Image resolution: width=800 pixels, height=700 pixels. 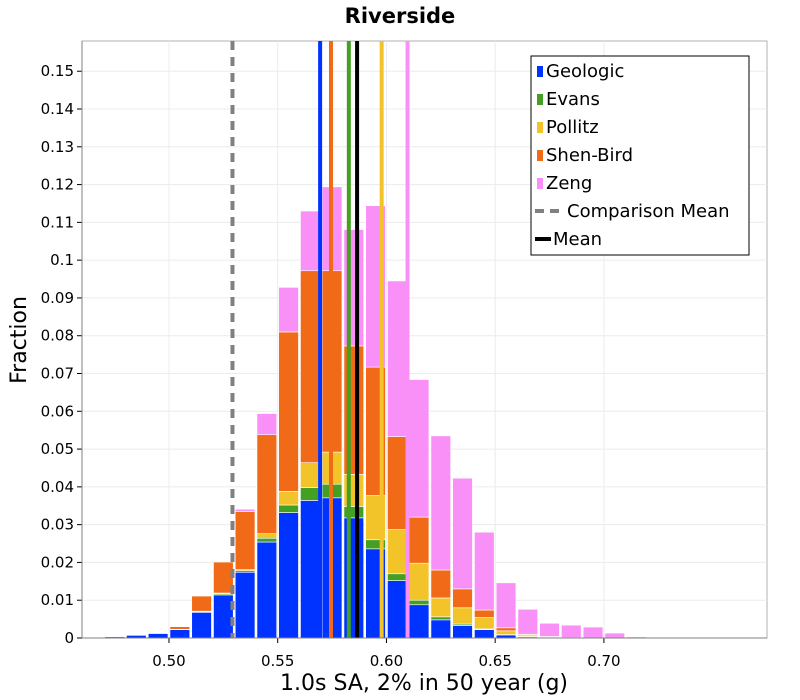 What do you see at coordinates (540, 71) in the screenshot?
I see `legend-swatch-geologic` at bounding box center [540, 71].